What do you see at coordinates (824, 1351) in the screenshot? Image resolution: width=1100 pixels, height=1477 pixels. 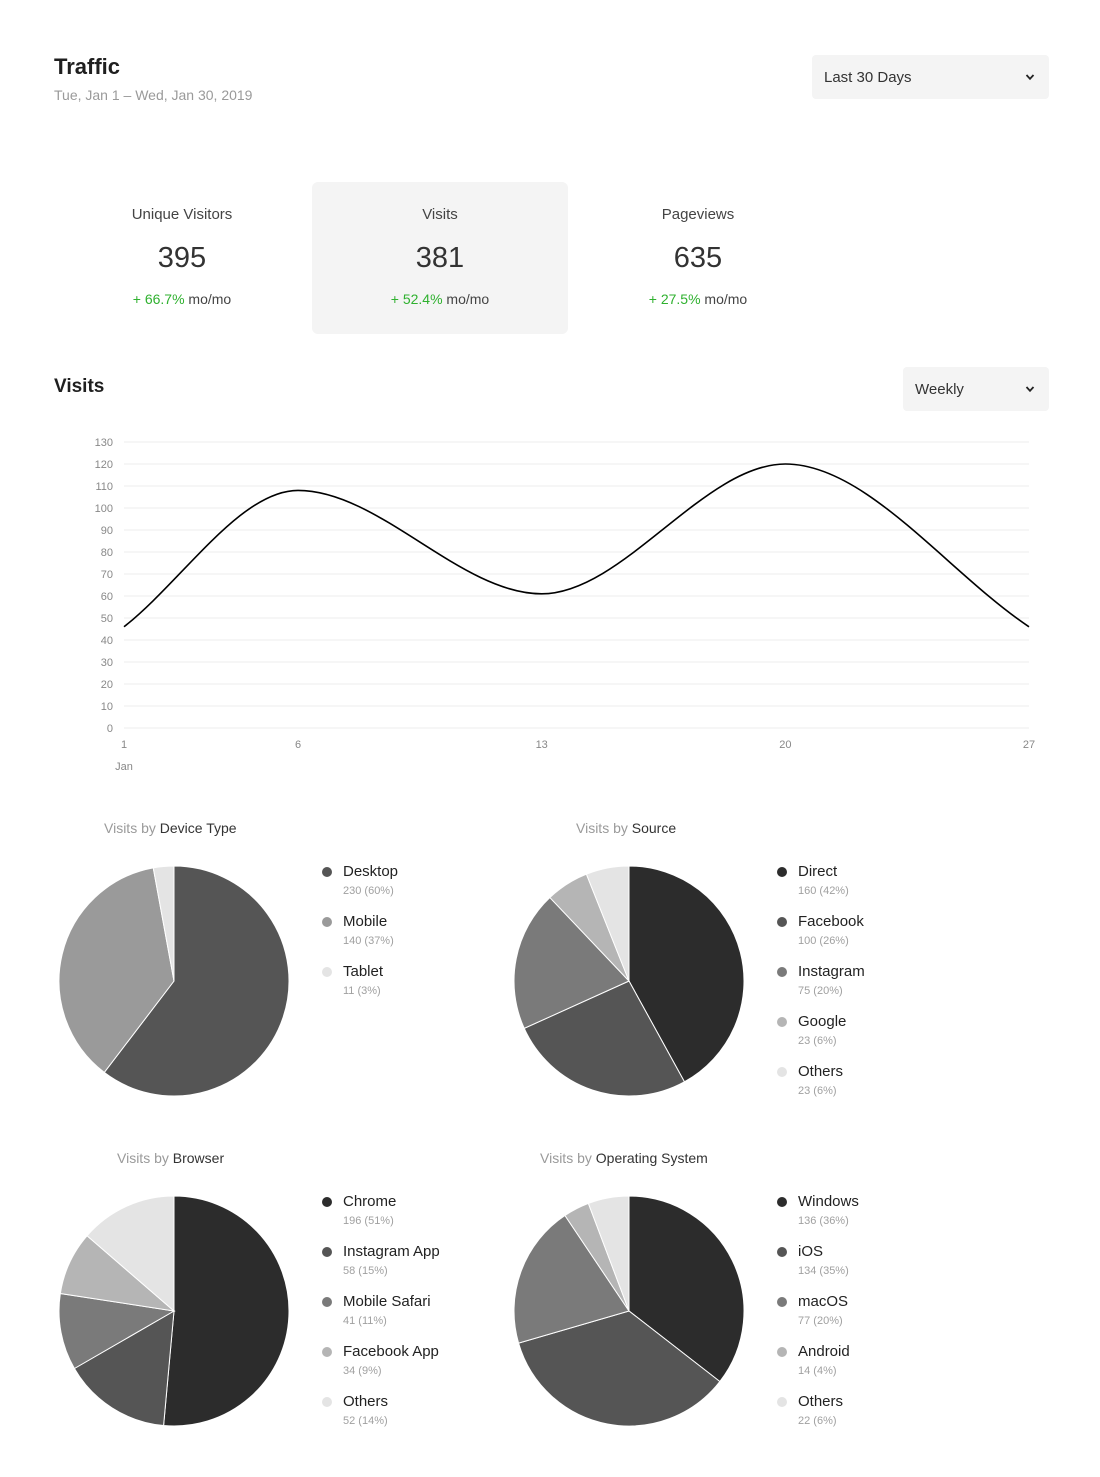 I see `legend-label: Android` at bounding box center [824, 1351].